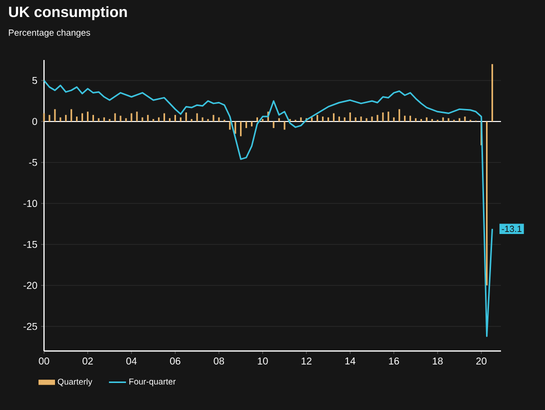 The image size is (545, 410). I want to click on y-tick-label: -25, so click(31, 326).